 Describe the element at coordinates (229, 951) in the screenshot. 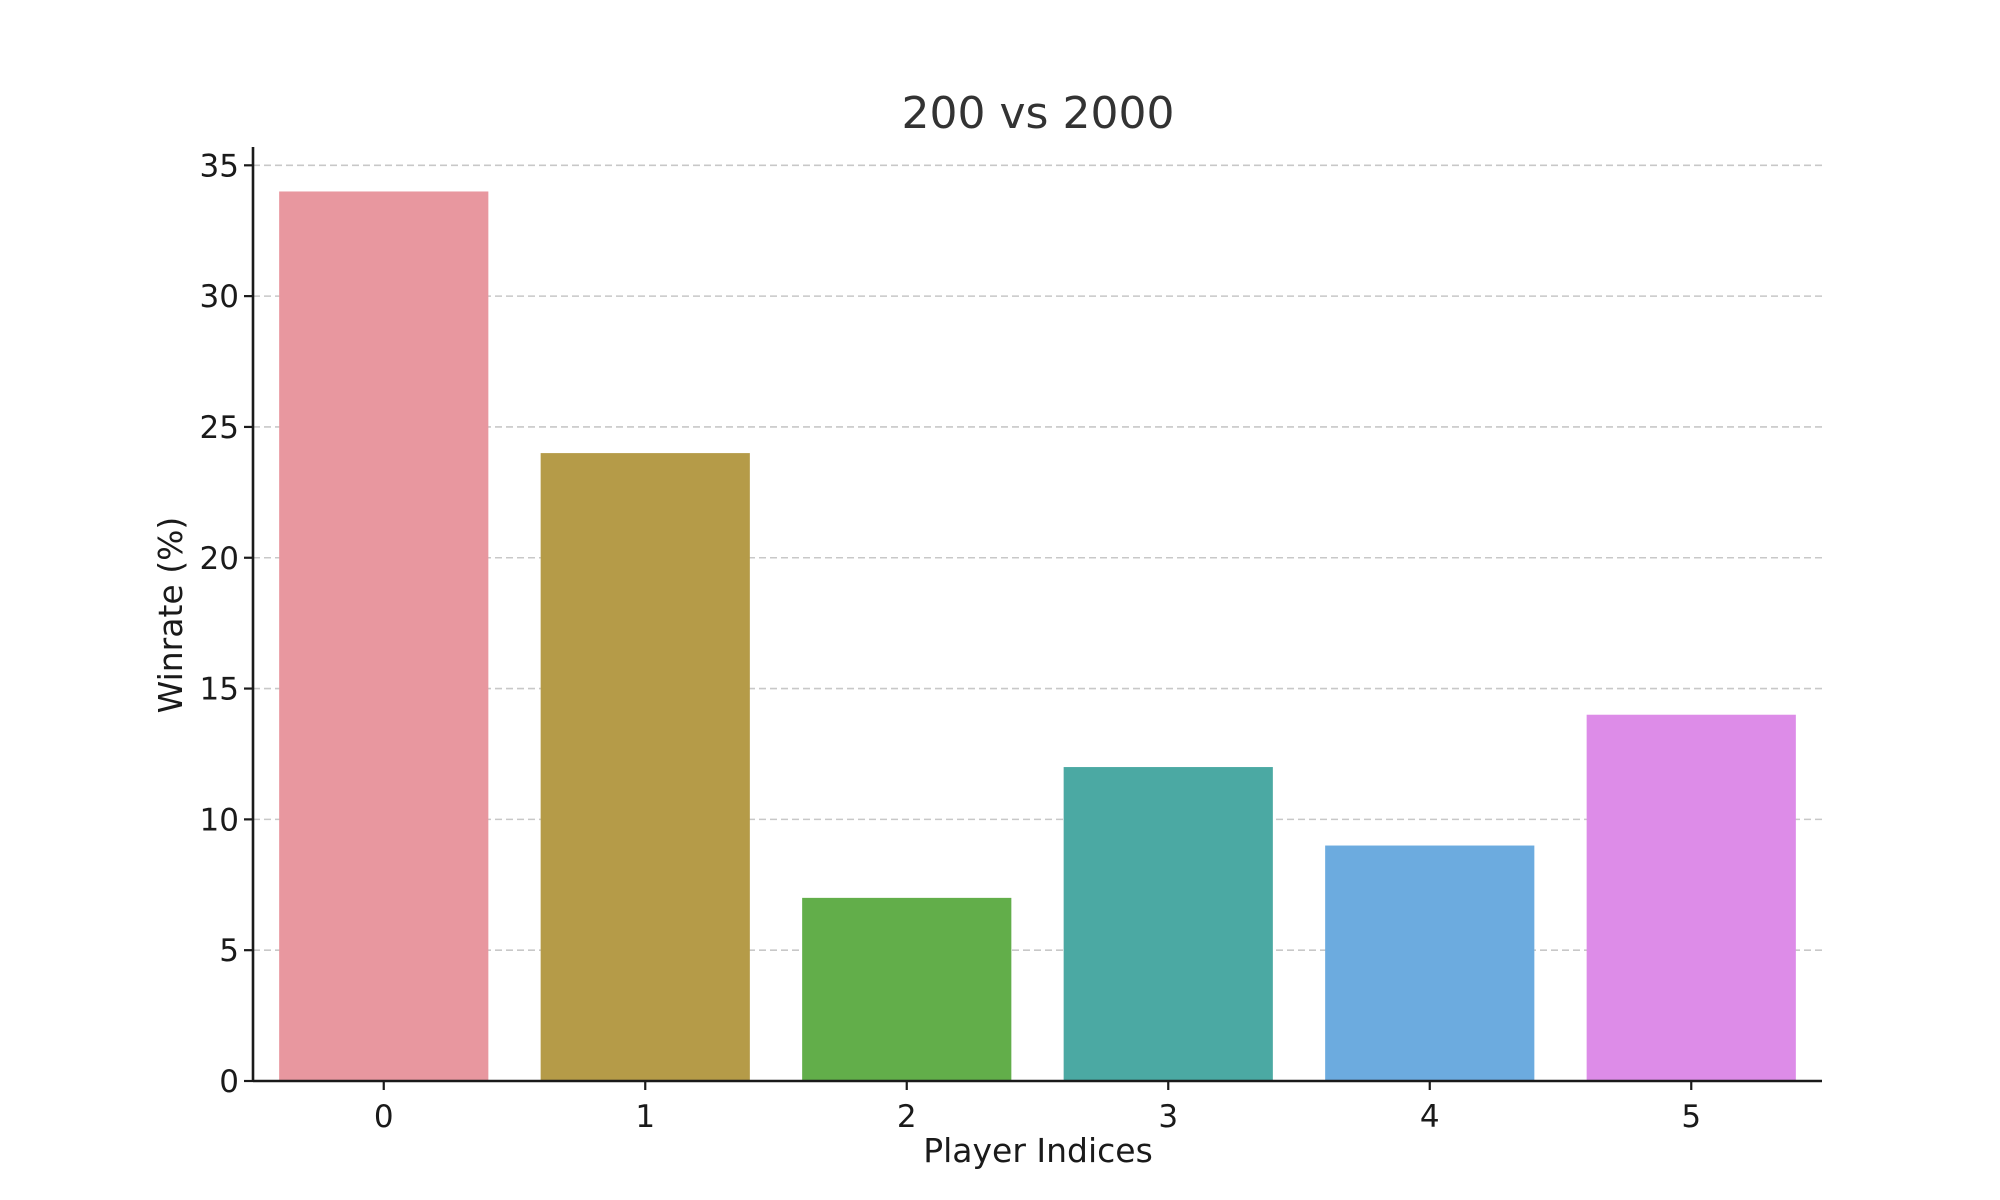

I see `y-tick-label: 5` at that location.